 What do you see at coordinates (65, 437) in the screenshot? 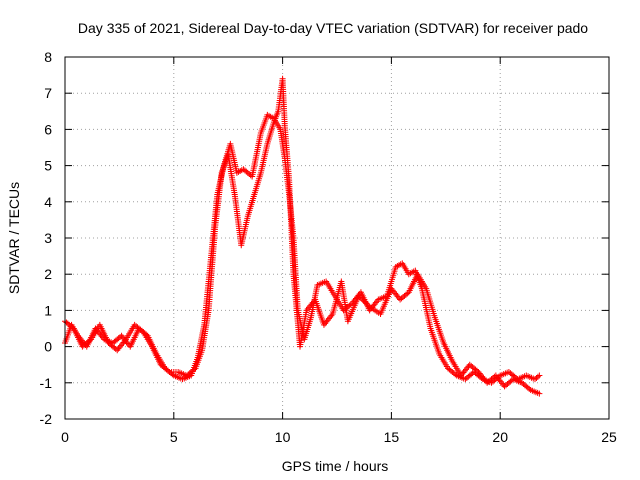
I see `x-tick-label: 0` at bounding box center [65, 437].